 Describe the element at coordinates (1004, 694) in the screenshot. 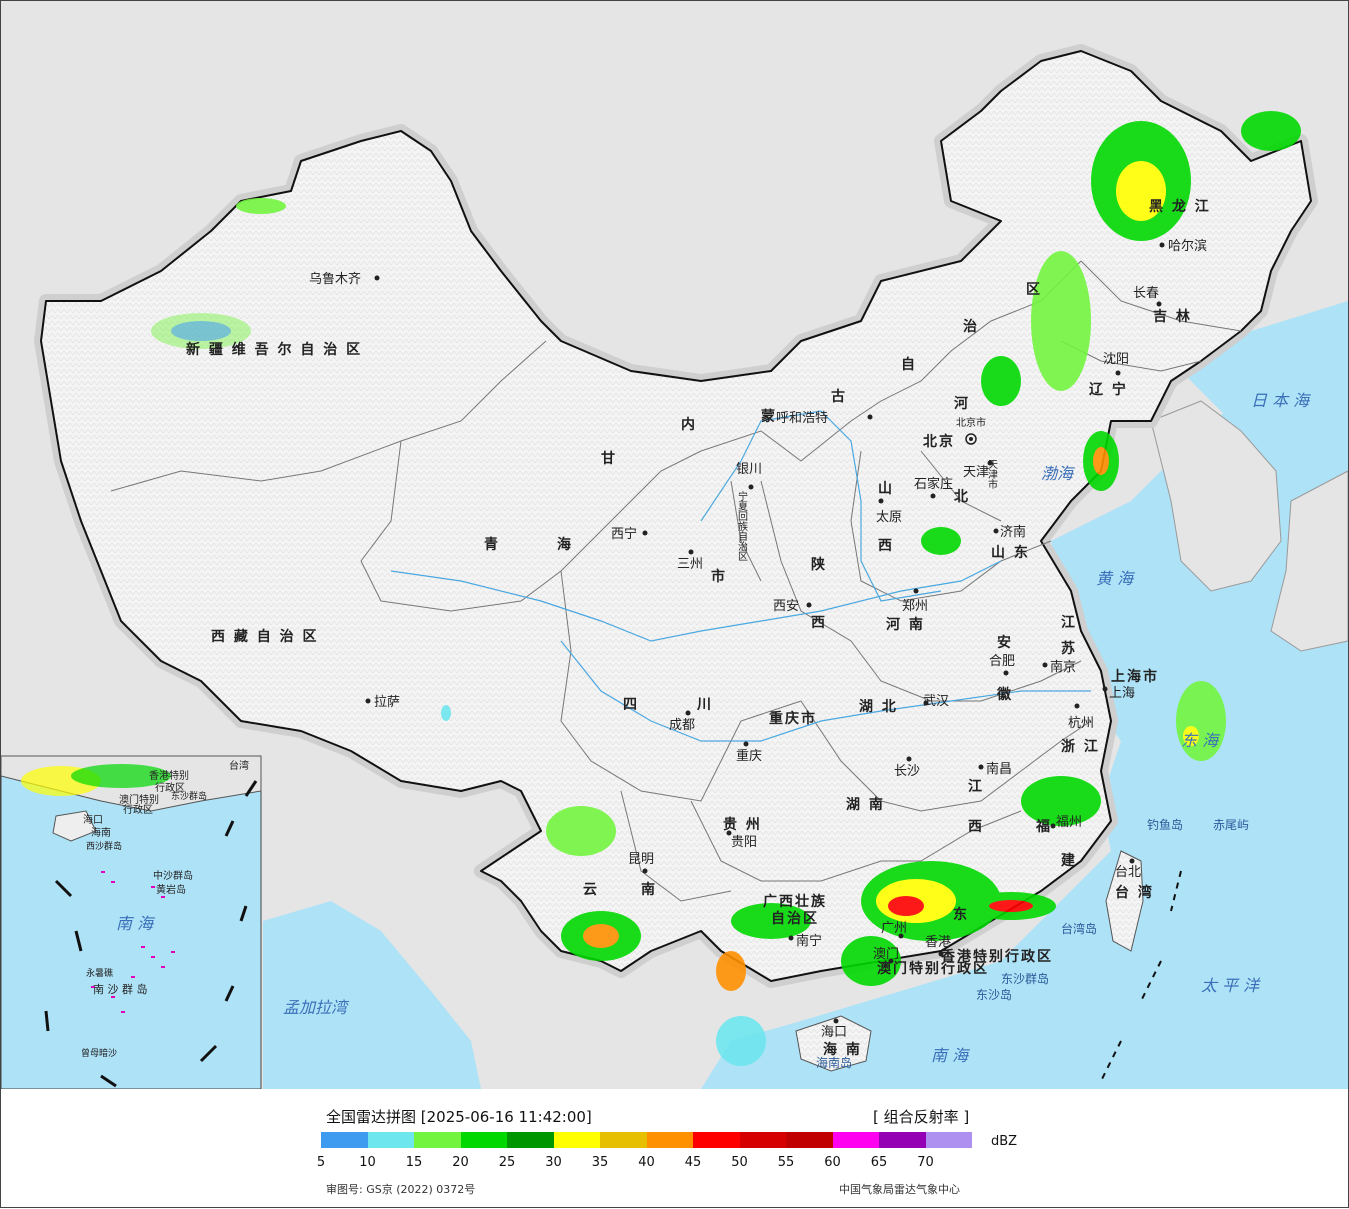

I see `label-anhui-b: 徽` at that location.